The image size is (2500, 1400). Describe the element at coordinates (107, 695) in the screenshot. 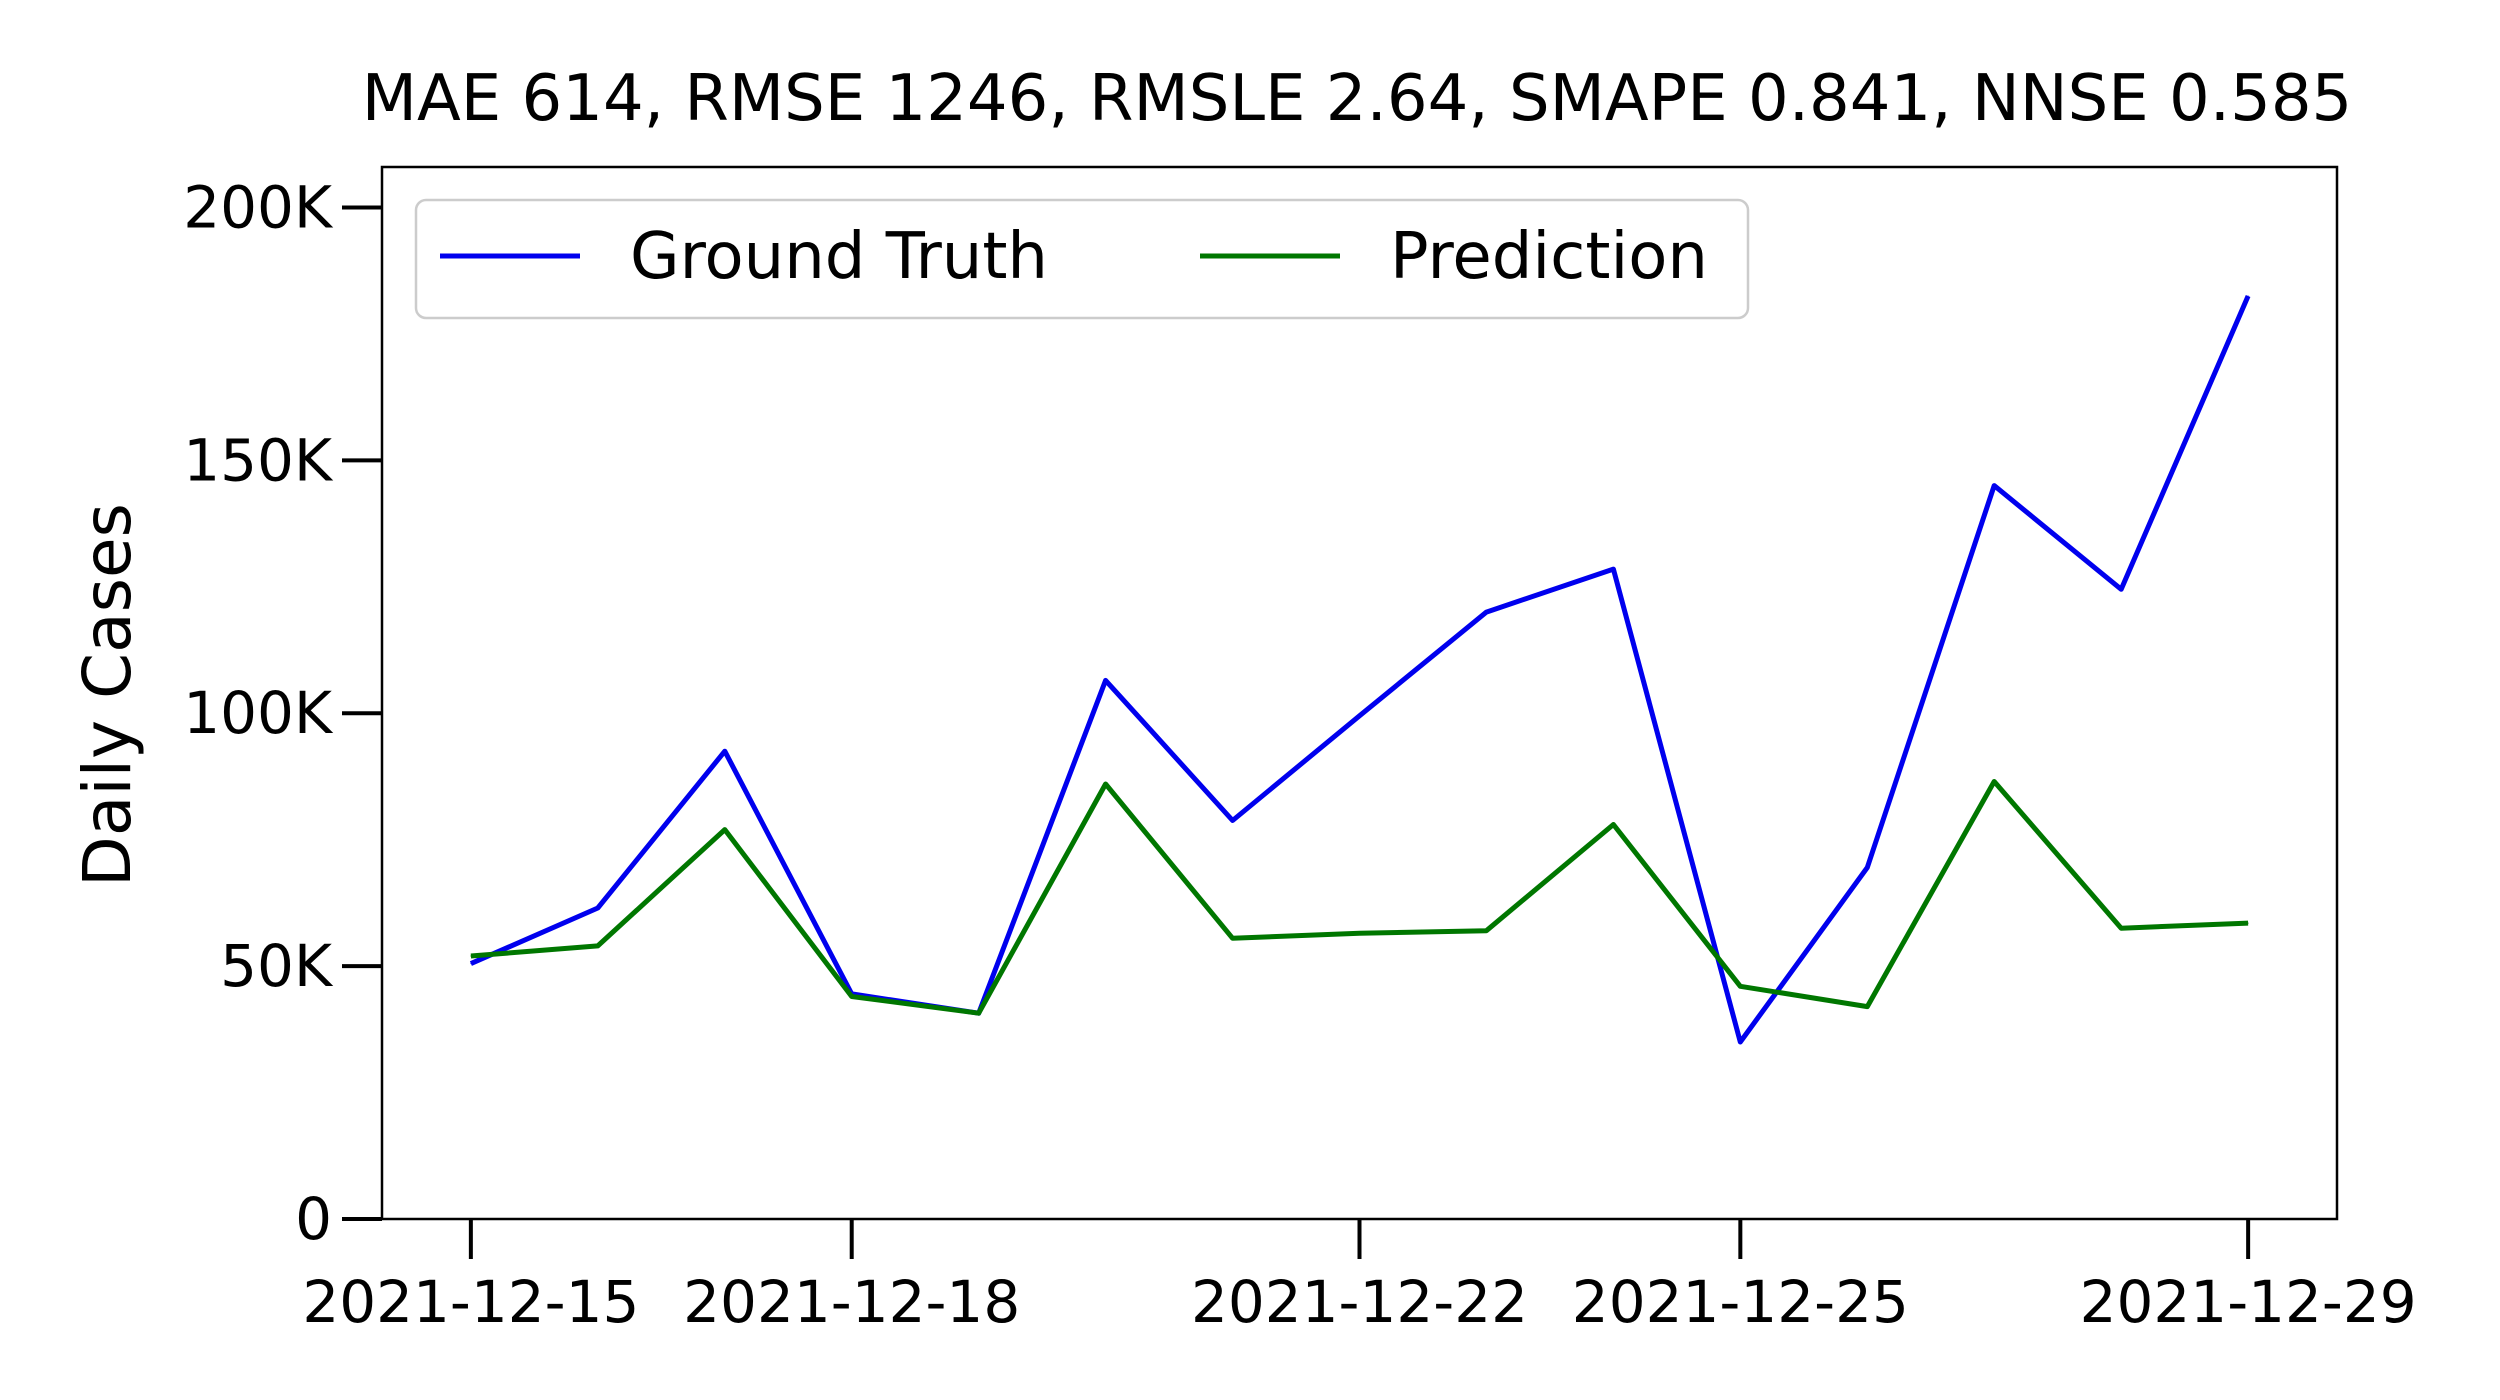

I see `y-axis-label: Daily Cases` at that location.